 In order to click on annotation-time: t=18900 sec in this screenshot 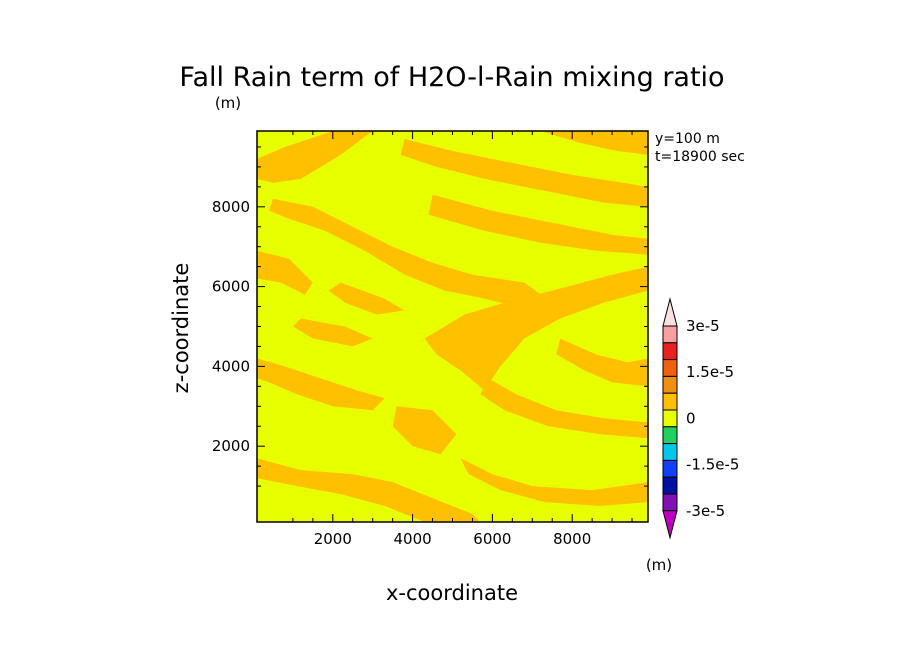, I will do `click(700, 157)`.